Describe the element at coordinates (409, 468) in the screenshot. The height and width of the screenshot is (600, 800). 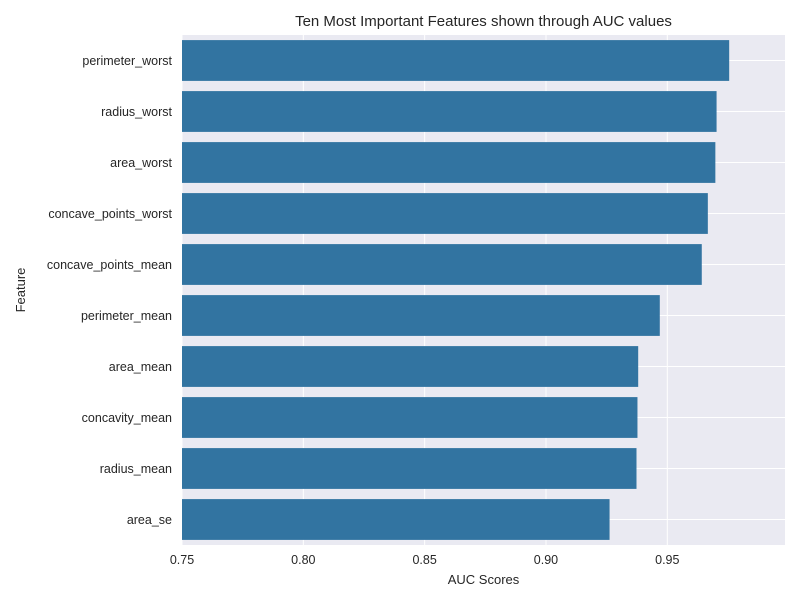
I see `bar-radius-mean` at that location.